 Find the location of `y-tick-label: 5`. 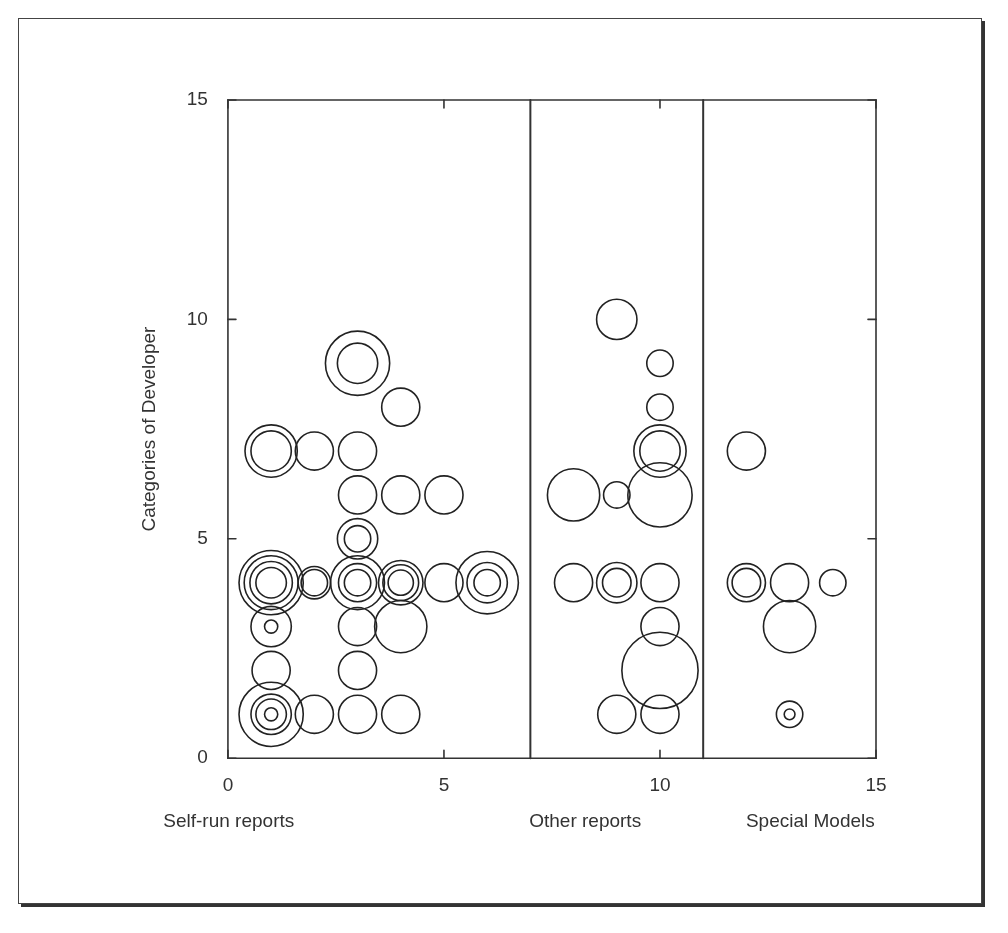

y-tick-label: 5 is located at coordinates (202, 538).